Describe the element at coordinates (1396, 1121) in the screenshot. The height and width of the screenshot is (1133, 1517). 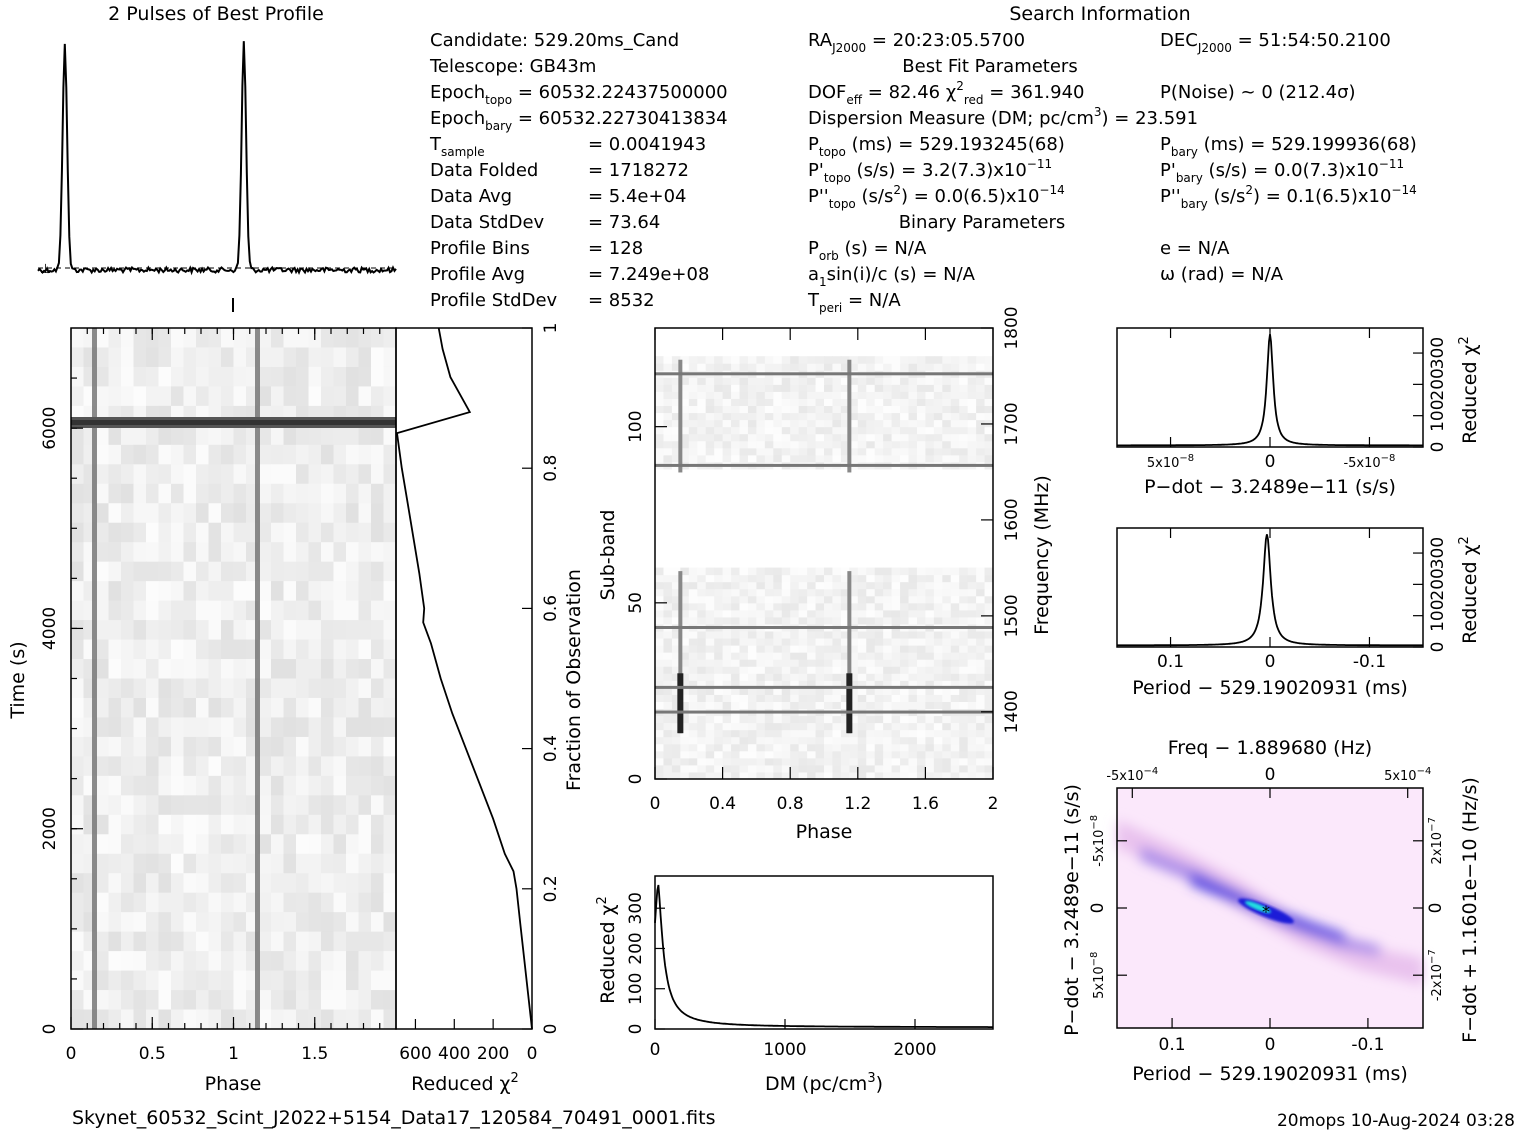
I see `footer-stamp: 20mops 10-Aug-2024 03:28` at that location.